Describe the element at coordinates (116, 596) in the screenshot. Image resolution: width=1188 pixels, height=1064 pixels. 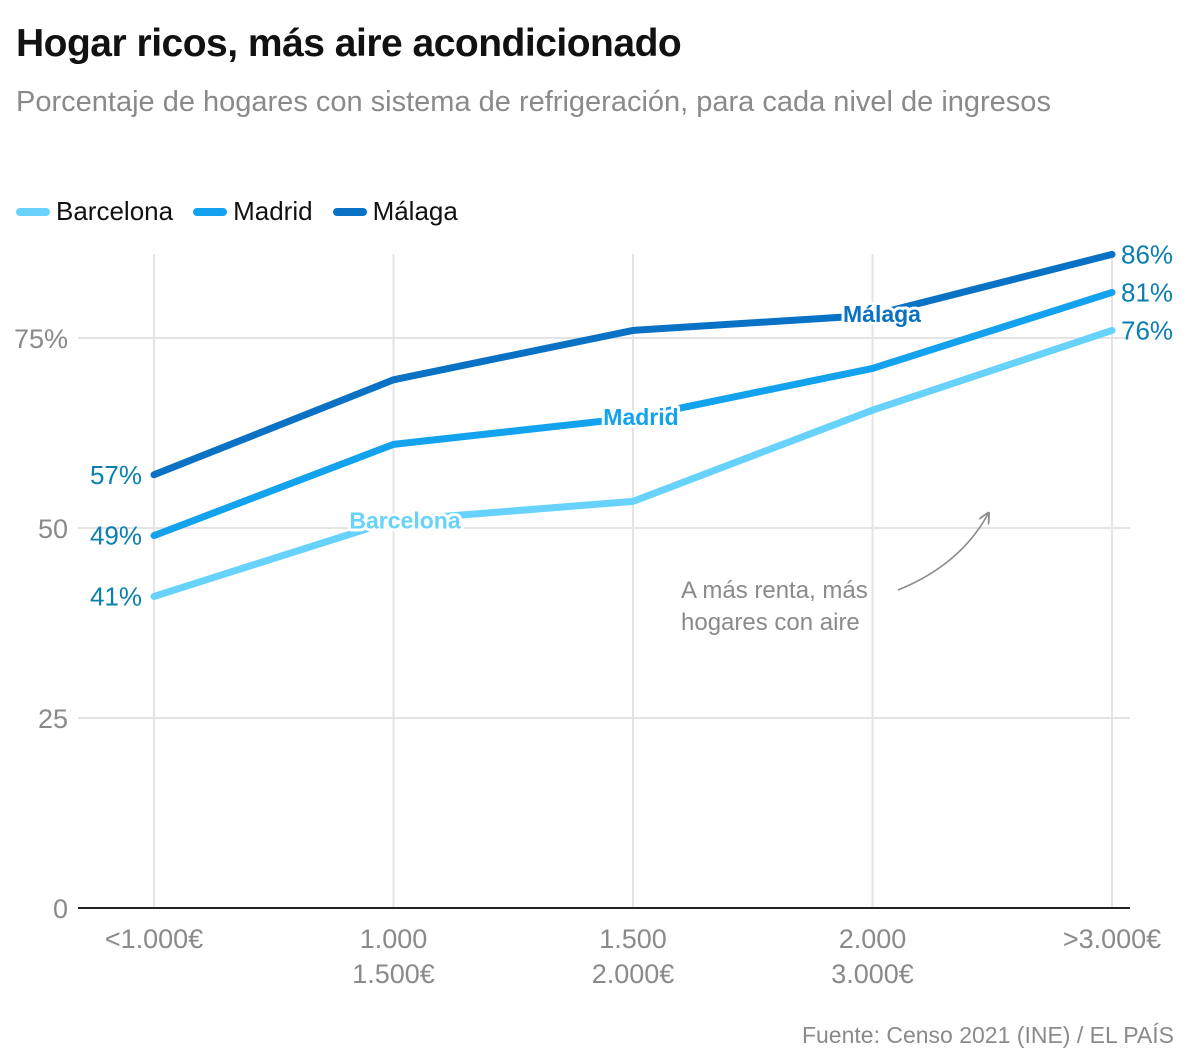
I see `start-value-label: 41%` at that location.